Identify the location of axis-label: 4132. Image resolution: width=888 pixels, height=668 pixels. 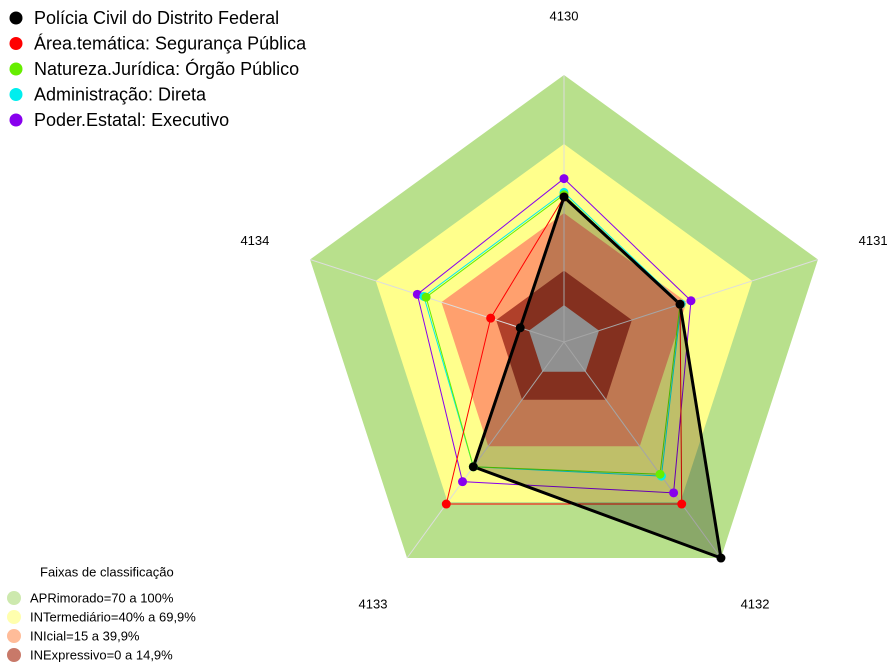
(755, 603).